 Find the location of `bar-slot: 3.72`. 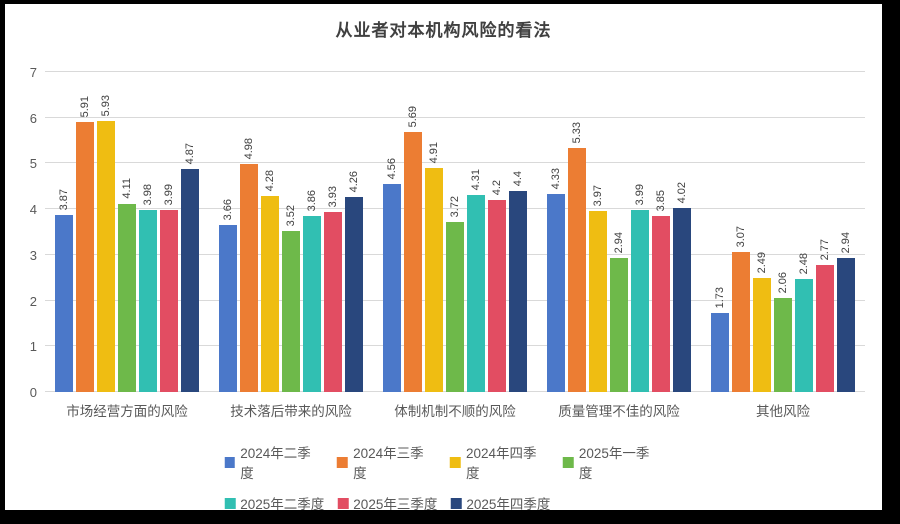

bar-slot: 3.72 is located at coordinates (455, 232).